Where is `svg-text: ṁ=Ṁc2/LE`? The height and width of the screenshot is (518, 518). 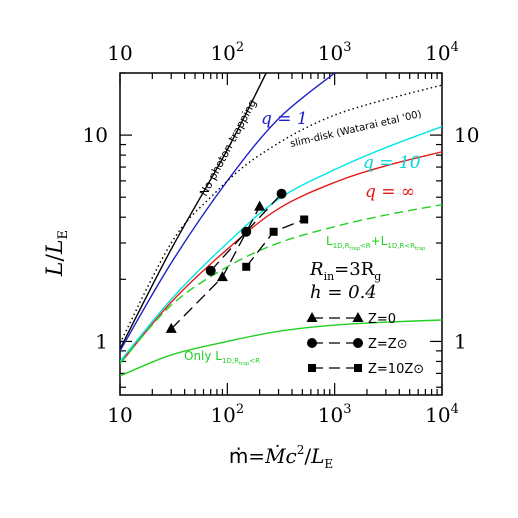 svg-text: ṁ=Ṁc2/LE is located at coordinates (281, 457).